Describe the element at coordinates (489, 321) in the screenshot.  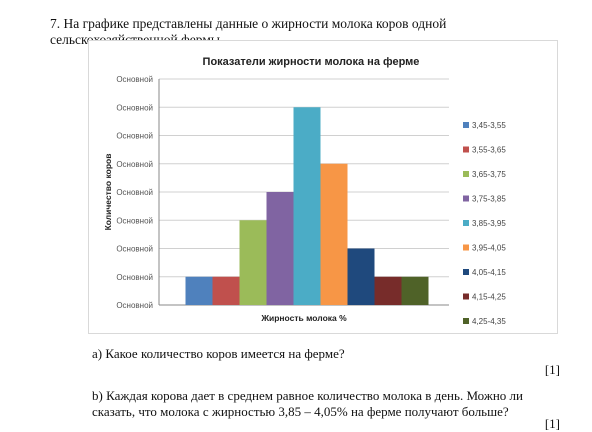
I see `legend-entry: 4,25-4,35` at that location.